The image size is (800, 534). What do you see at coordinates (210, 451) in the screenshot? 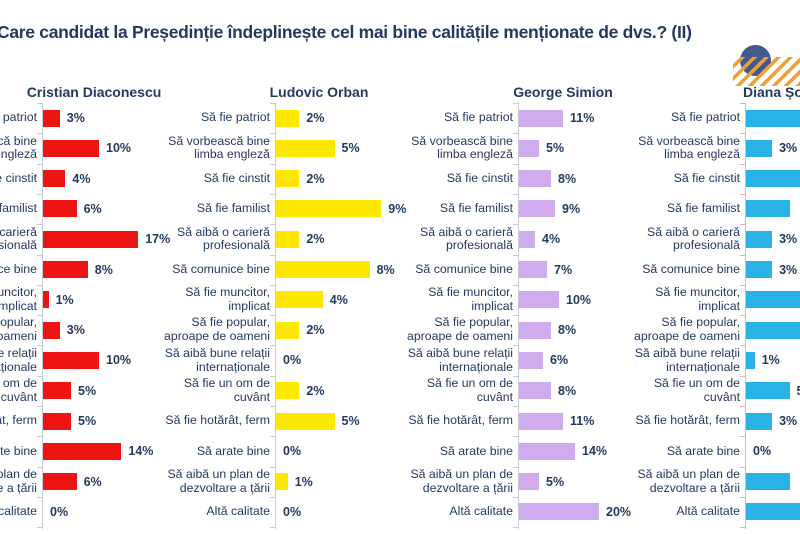
I see `category-label: Să arate bine` at bounding box center [210, 451].